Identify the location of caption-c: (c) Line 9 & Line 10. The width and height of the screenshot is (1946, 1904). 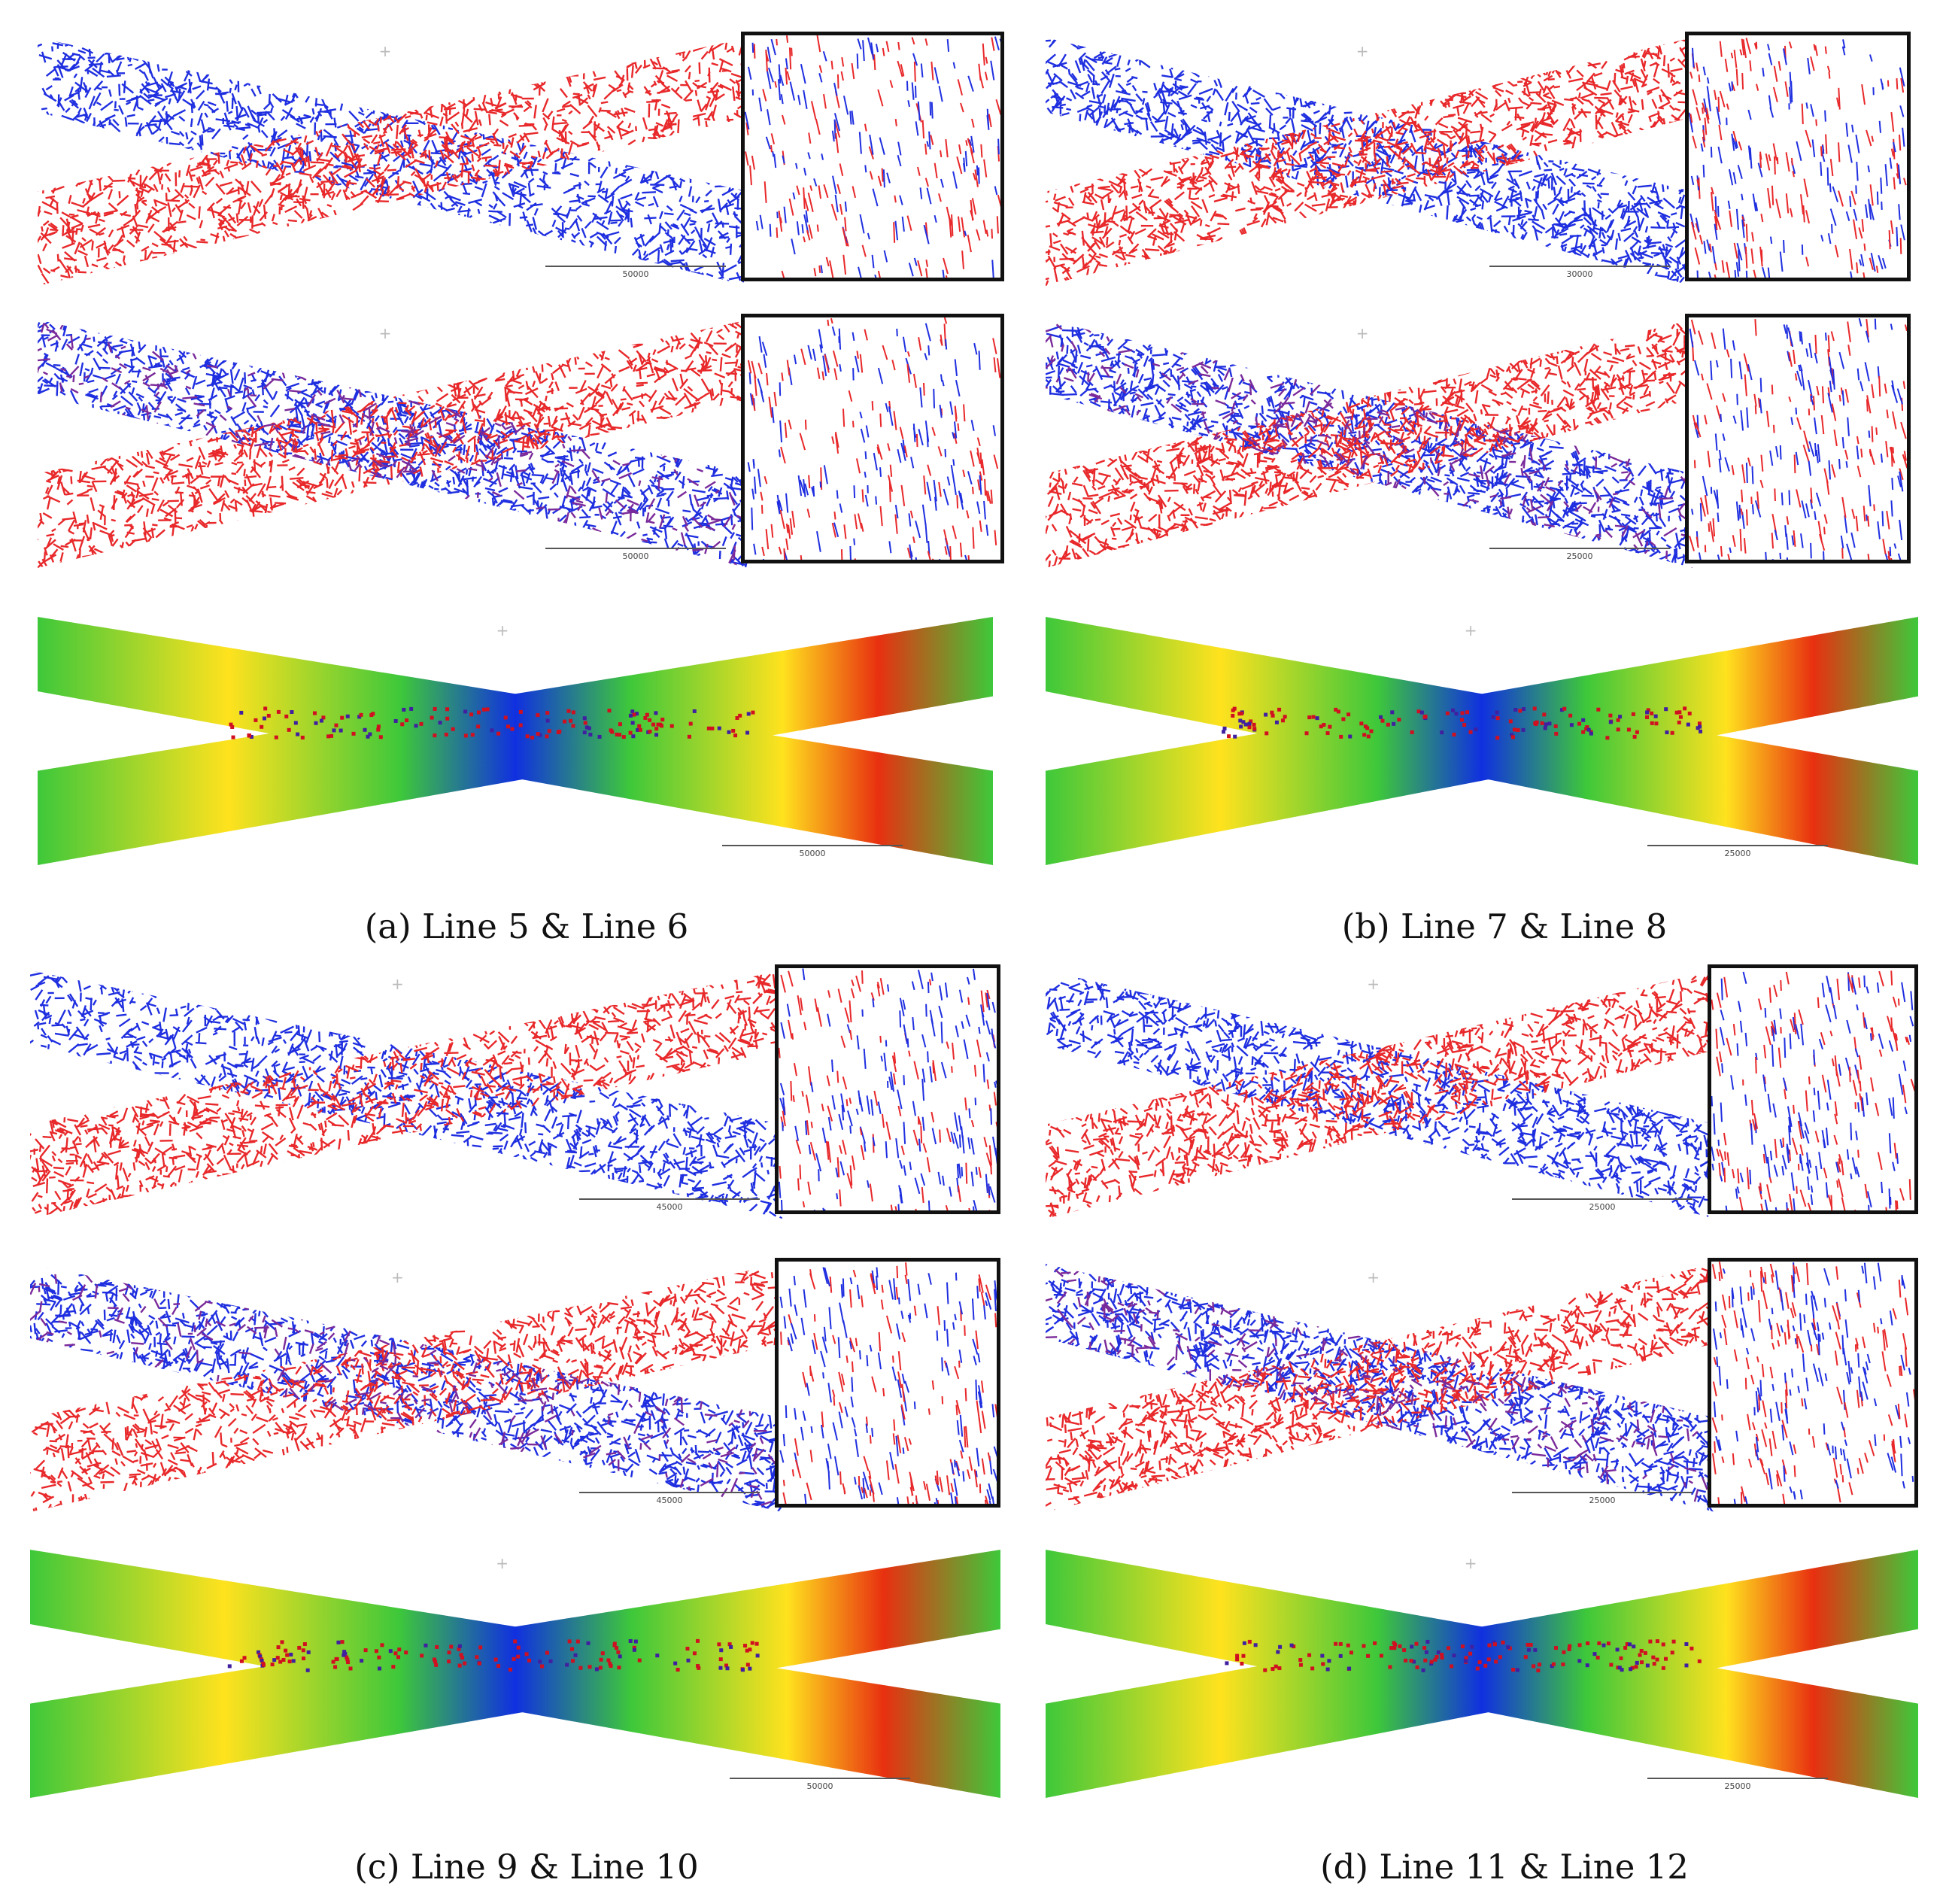
(526, 1867).